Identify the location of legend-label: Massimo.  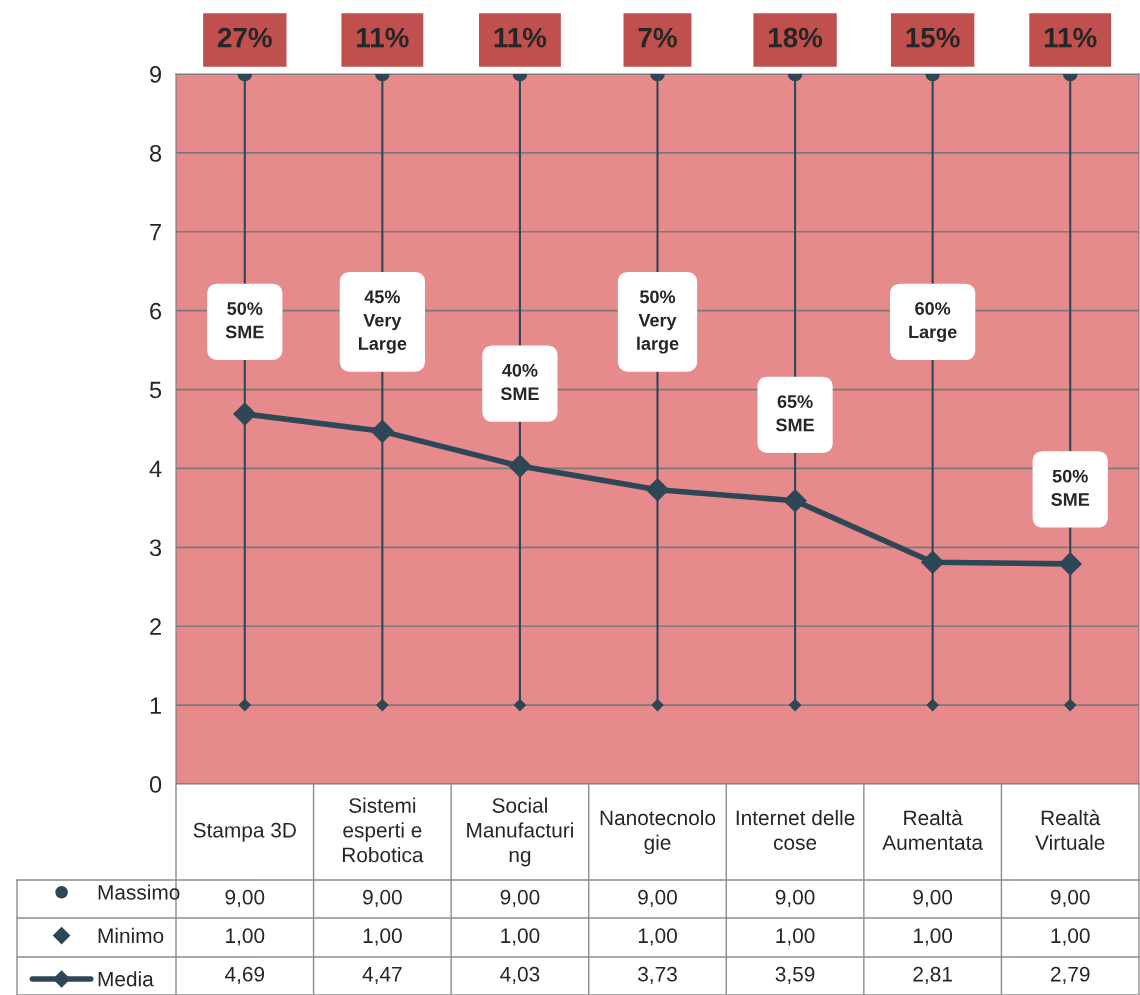
(139, 892).